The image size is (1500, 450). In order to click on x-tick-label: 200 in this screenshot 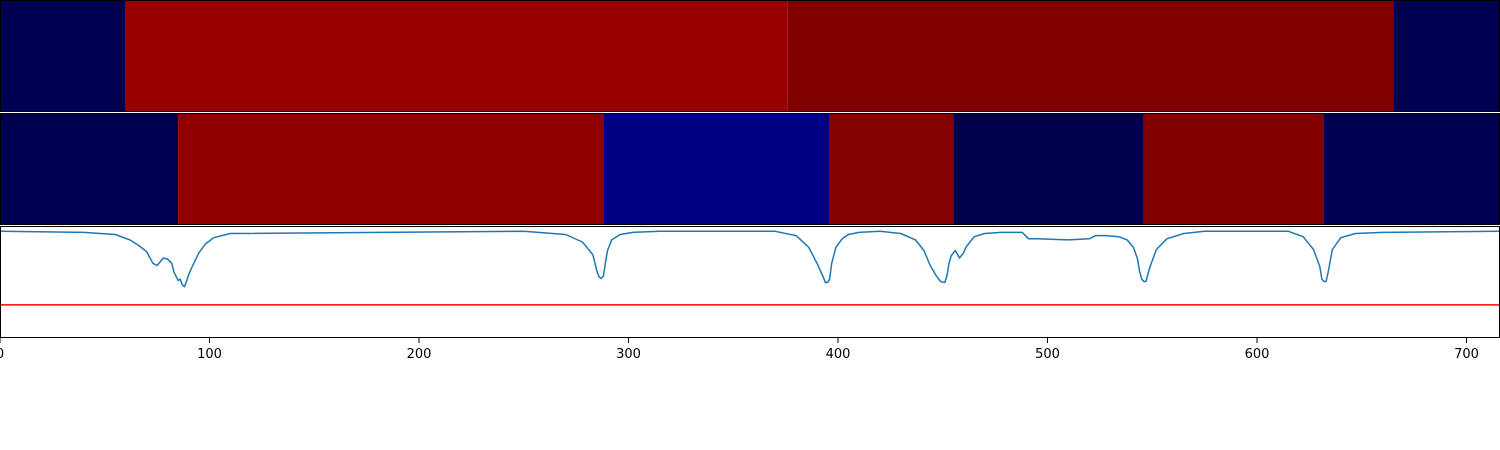, I will do `click(419, 354)`.